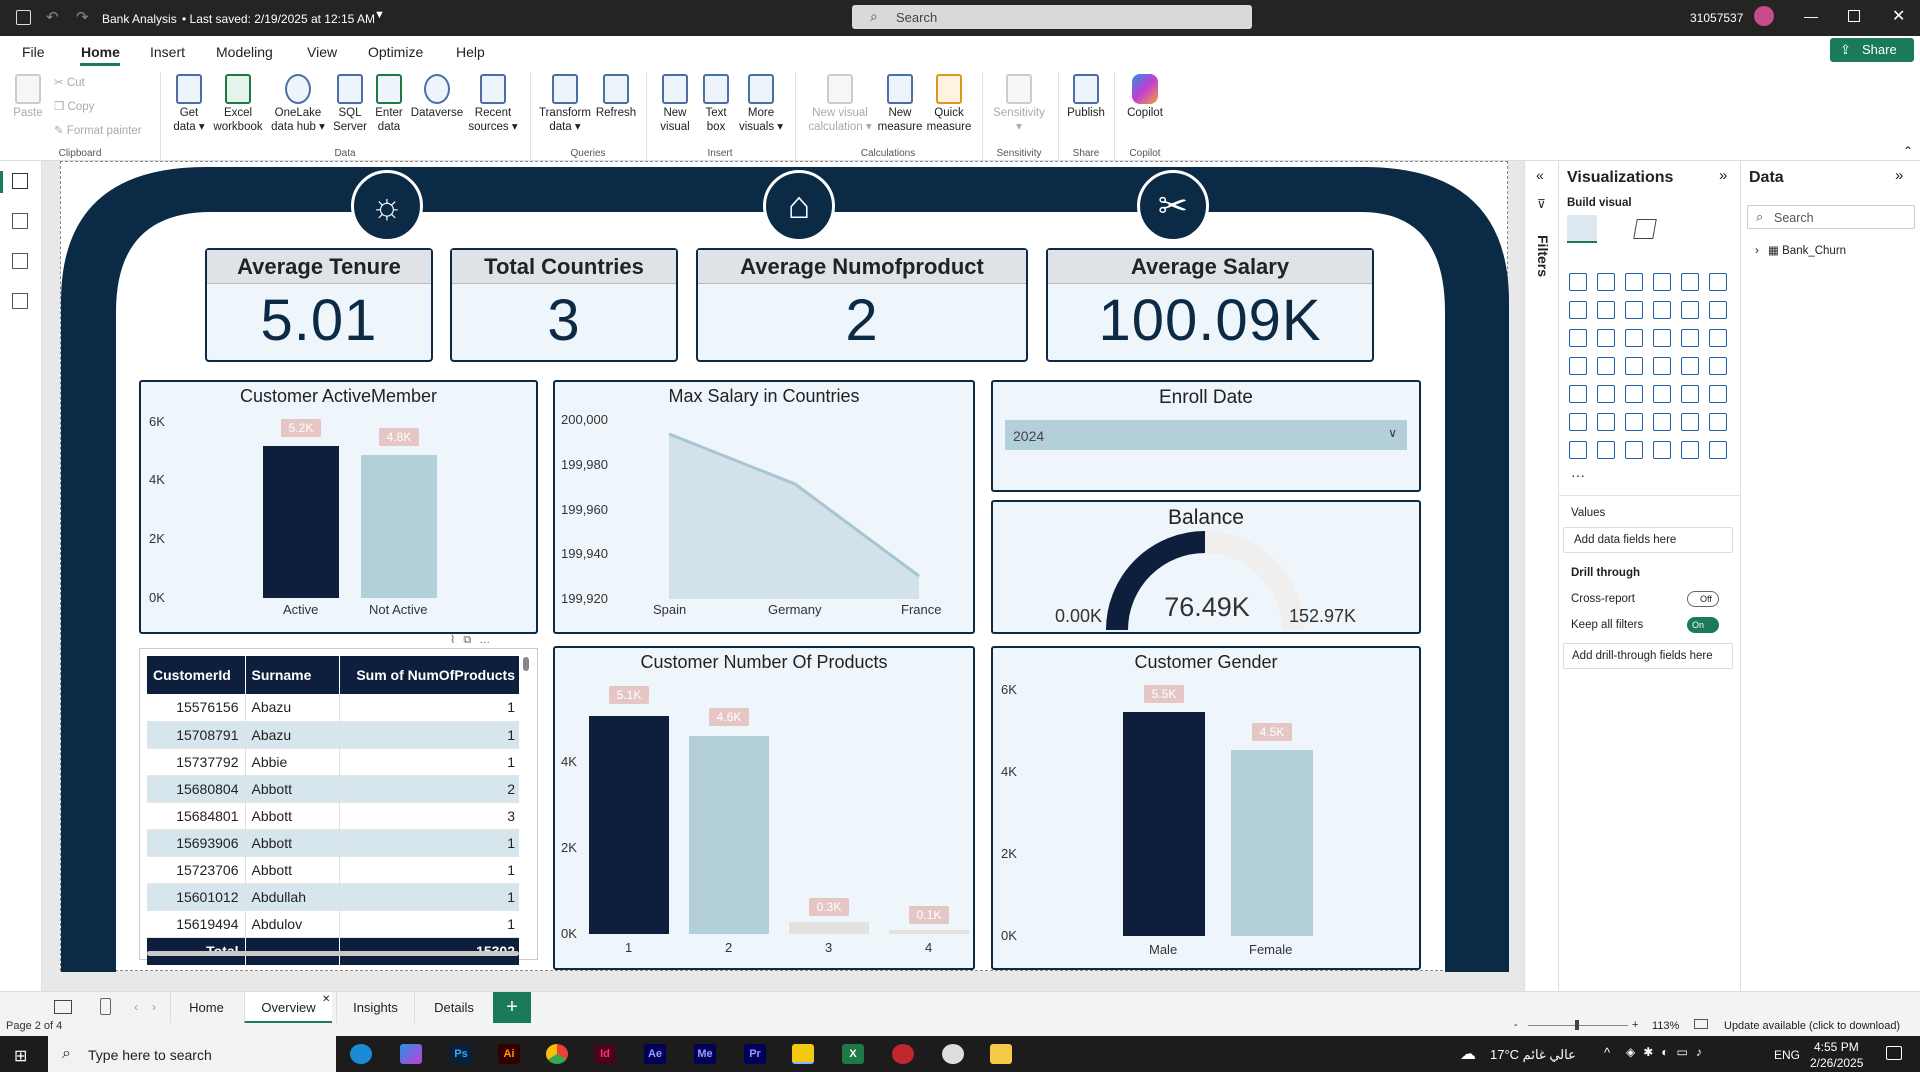 The width and height of the screenshot is (1920, 1072). What do you see at coordinates (322, 52) in the screenshot?
I see `menu-view: View` at bounding box center [322, 52].